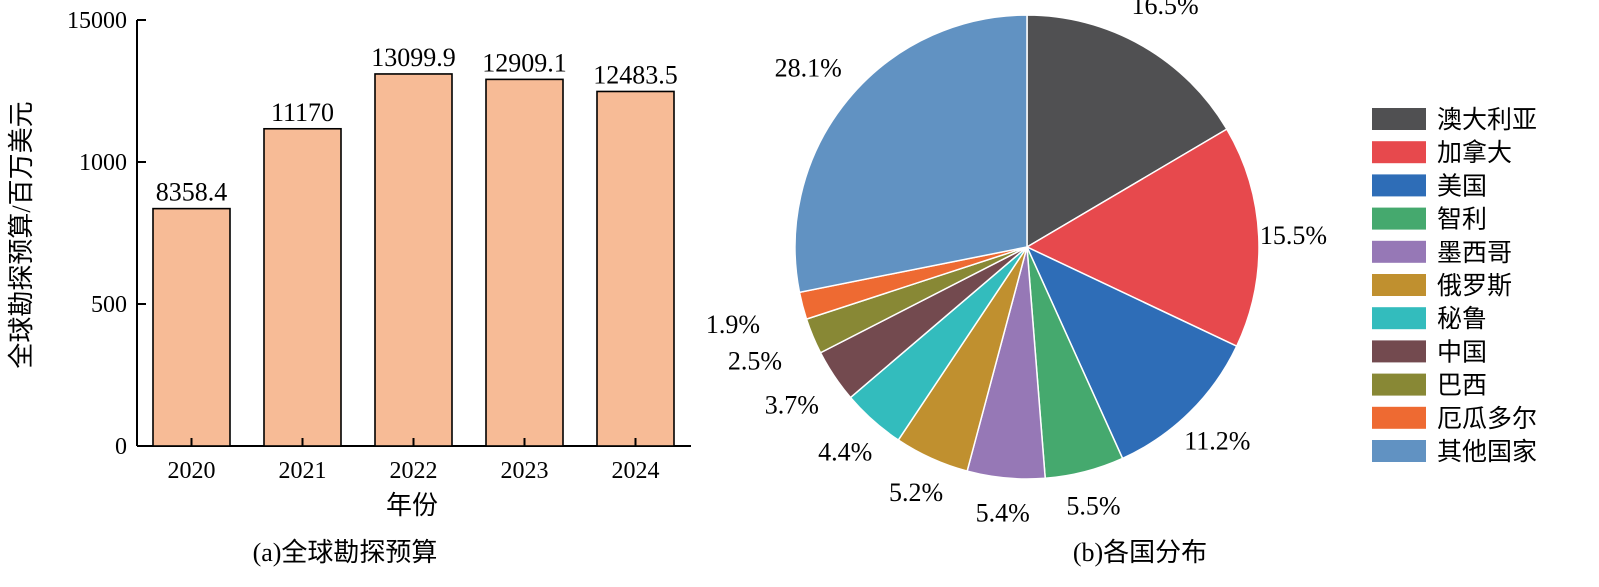  Describe the element at coordinates (845, 452) in the screenshot. I see `pie-value-label: 4.4%` at that location.